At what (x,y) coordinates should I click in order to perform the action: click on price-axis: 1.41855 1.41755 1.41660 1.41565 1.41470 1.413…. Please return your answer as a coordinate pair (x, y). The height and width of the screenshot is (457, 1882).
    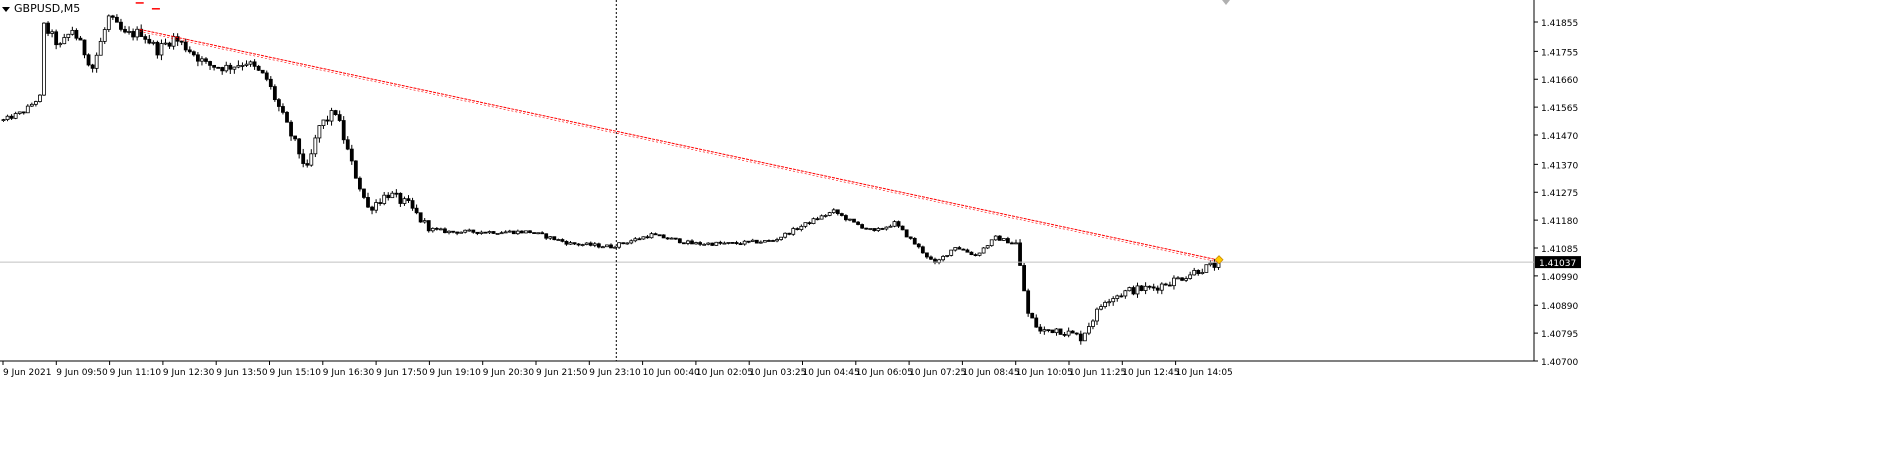
    Looking at the image, I should click on (1557, 193).